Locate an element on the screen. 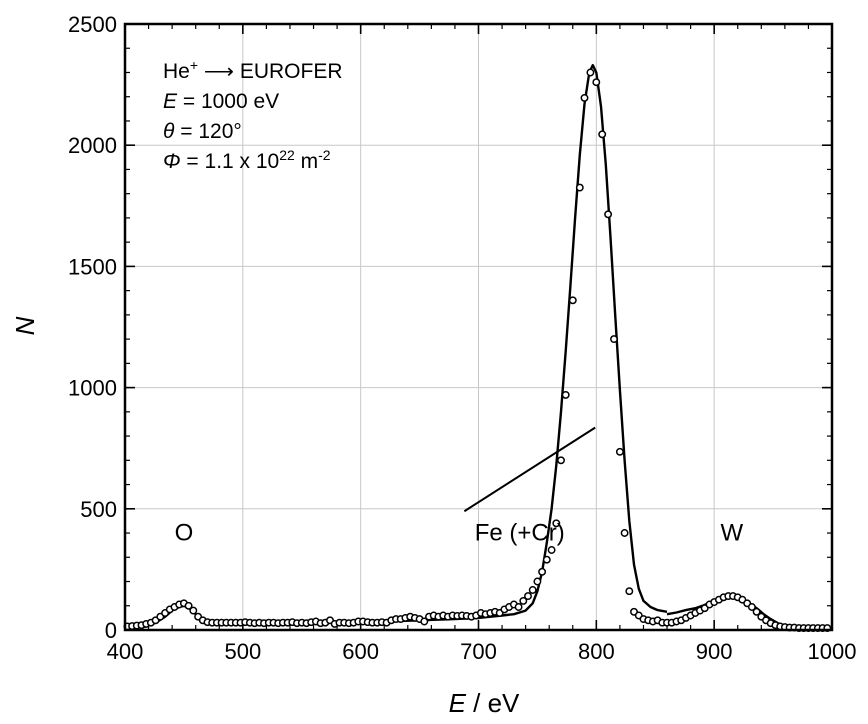 Image resolution: width=868 pixels, height=724 pixels. y-tick-label: 2500 is located at coordinates (92, 24).